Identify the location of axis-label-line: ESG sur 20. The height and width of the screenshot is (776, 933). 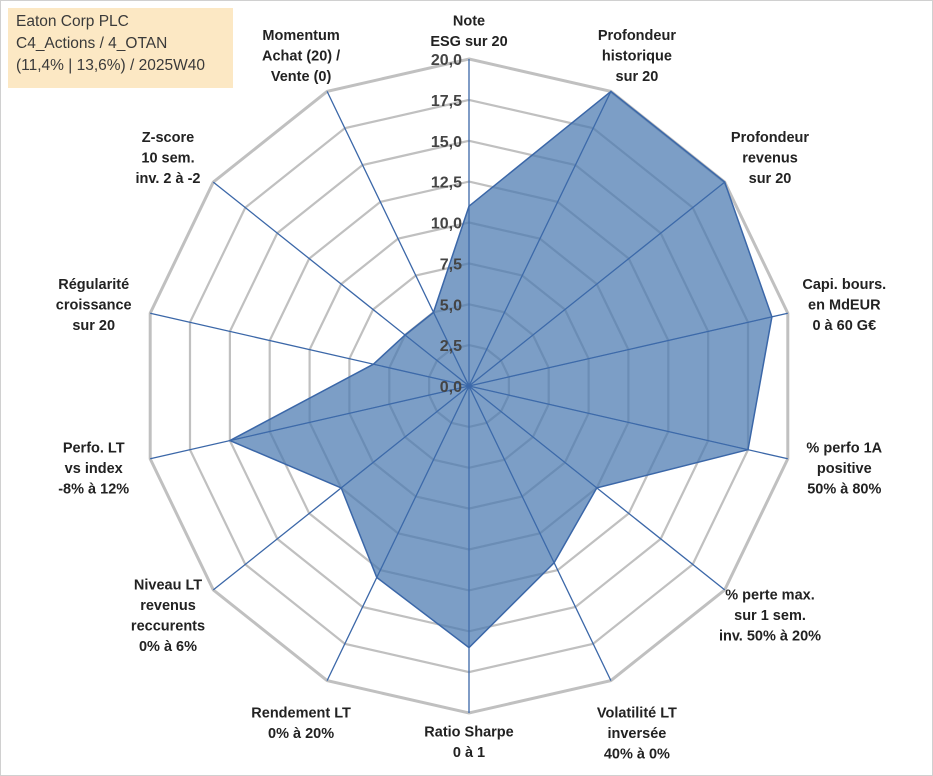
(468, 42).